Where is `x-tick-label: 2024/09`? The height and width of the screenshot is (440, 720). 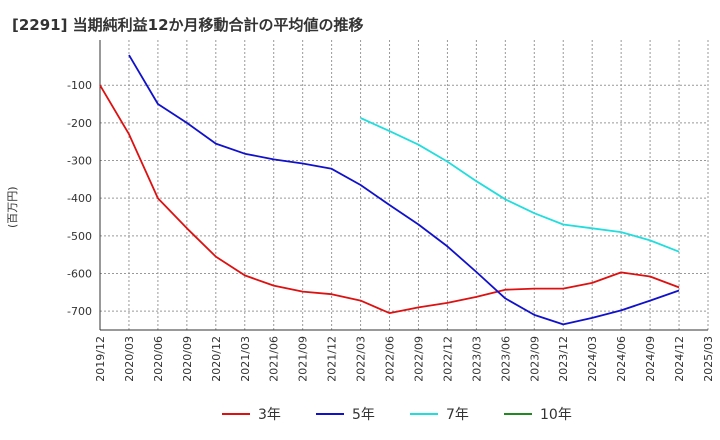
x-tick-label: 2024/09 is located at coordinates (650, 359).